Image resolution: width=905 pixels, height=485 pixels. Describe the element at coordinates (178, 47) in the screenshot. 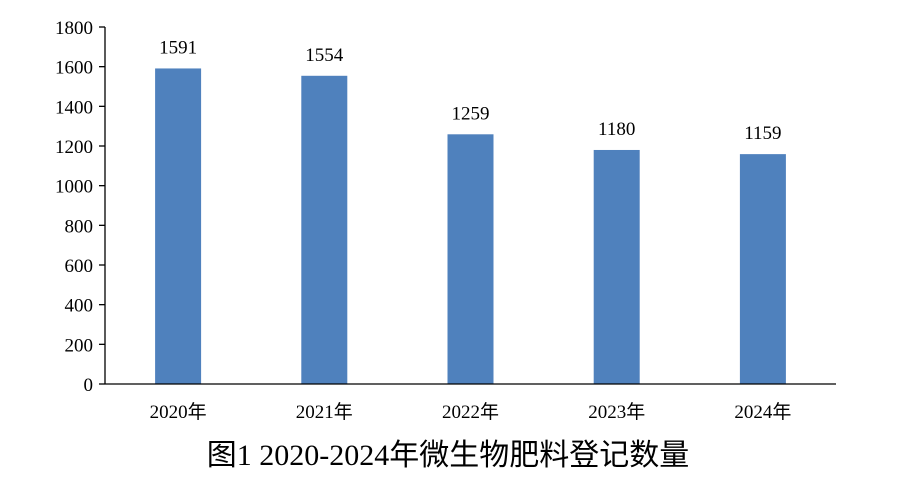

I see `data-label: 1591` at that location.